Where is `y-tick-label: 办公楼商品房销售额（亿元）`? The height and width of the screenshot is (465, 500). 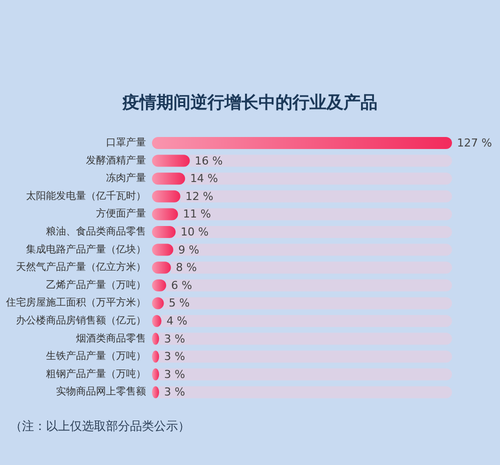 y-tick-label: 办公楼商品房销售额（亿元） is located at coordinates (81, 320).